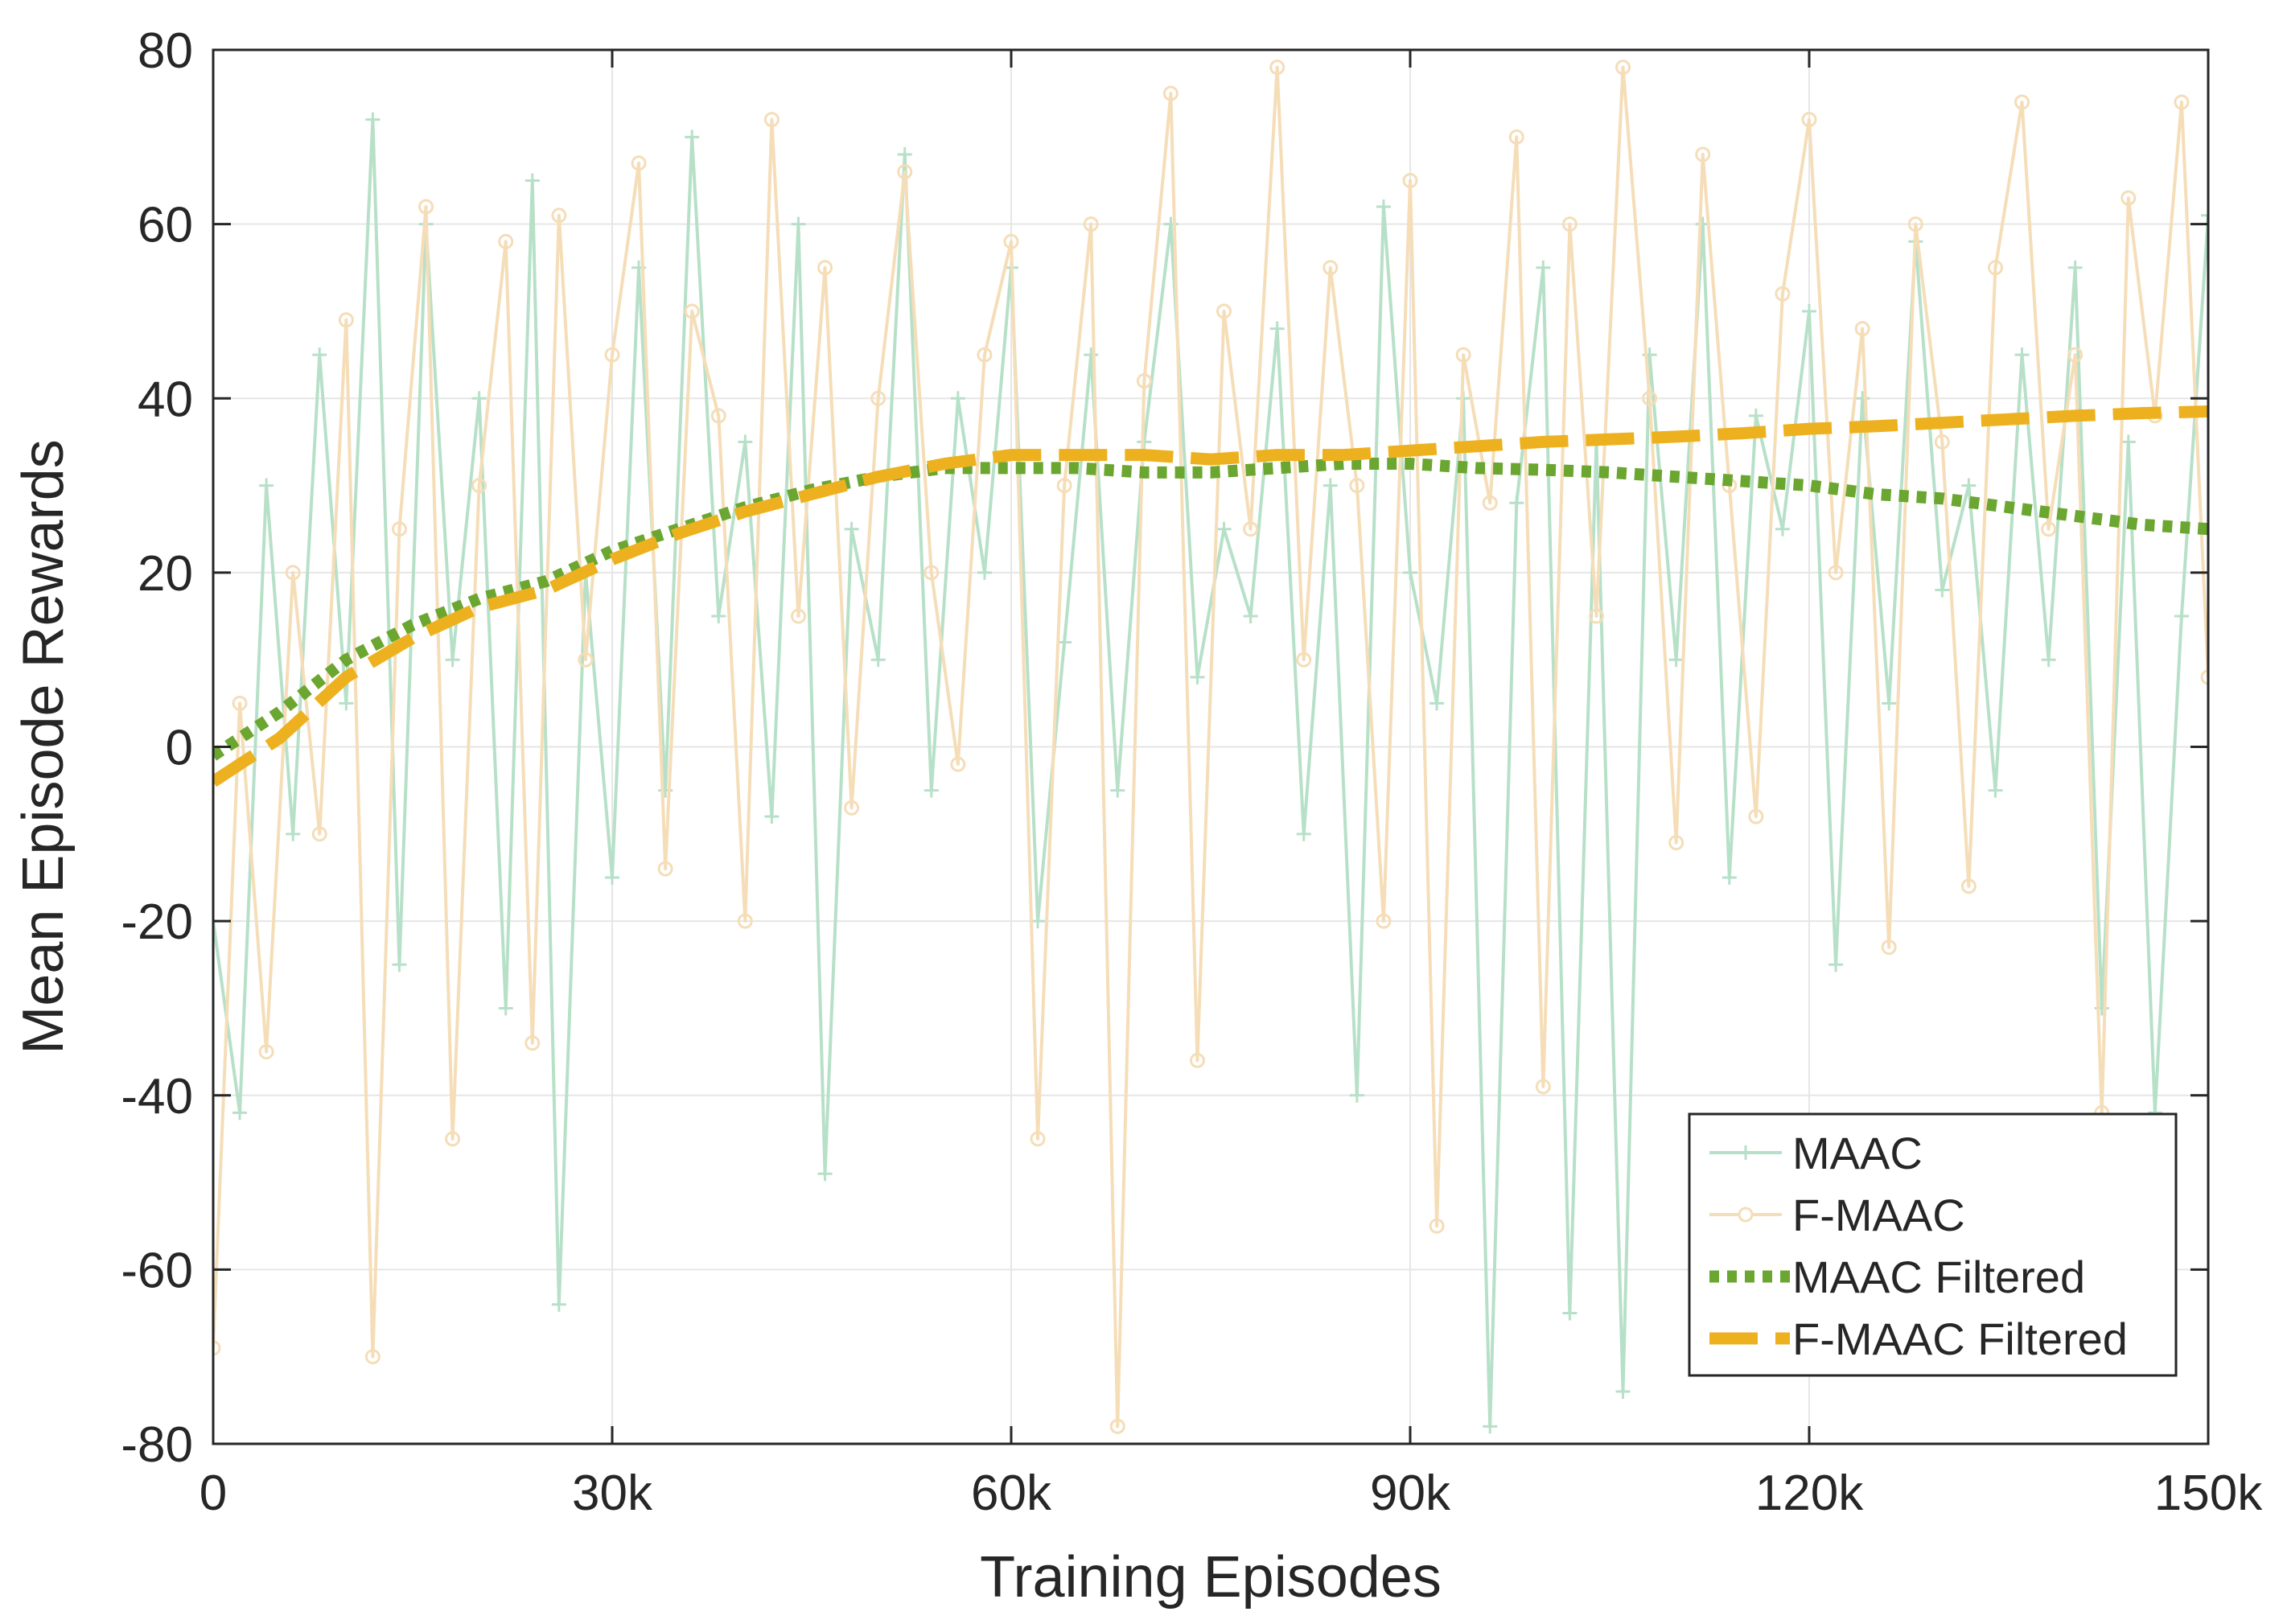  I want to click on legend-entry-f-maac: F-MAAC, so click(1837, 1215).